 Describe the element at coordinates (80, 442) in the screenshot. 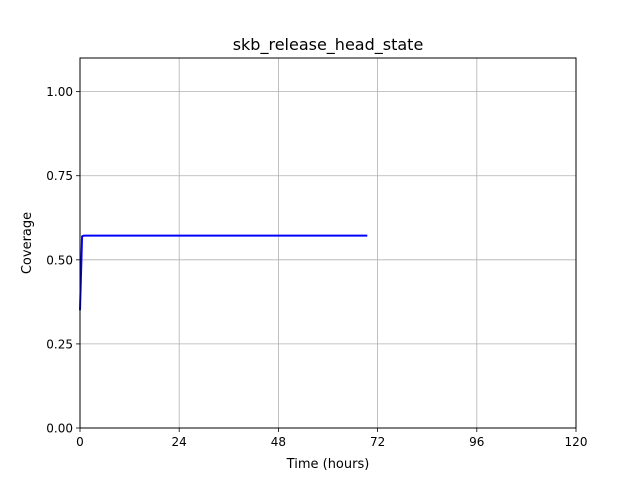

I see `x-tick-label: 0` at that location.